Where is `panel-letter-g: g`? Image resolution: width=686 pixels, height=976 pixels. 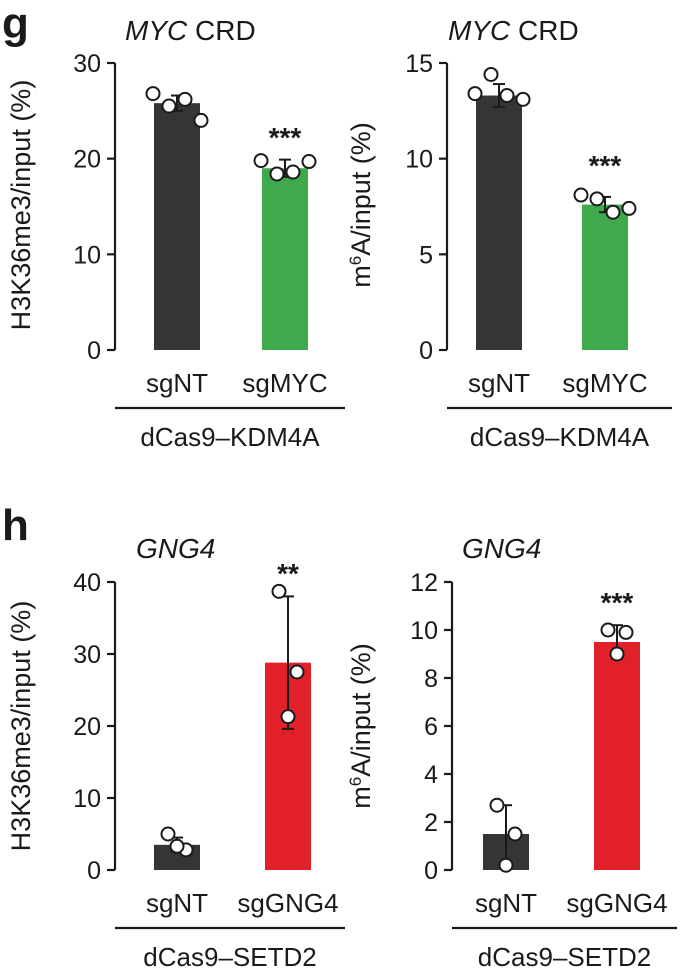 panel-letter-g: g is located at coordinates (15, 24).